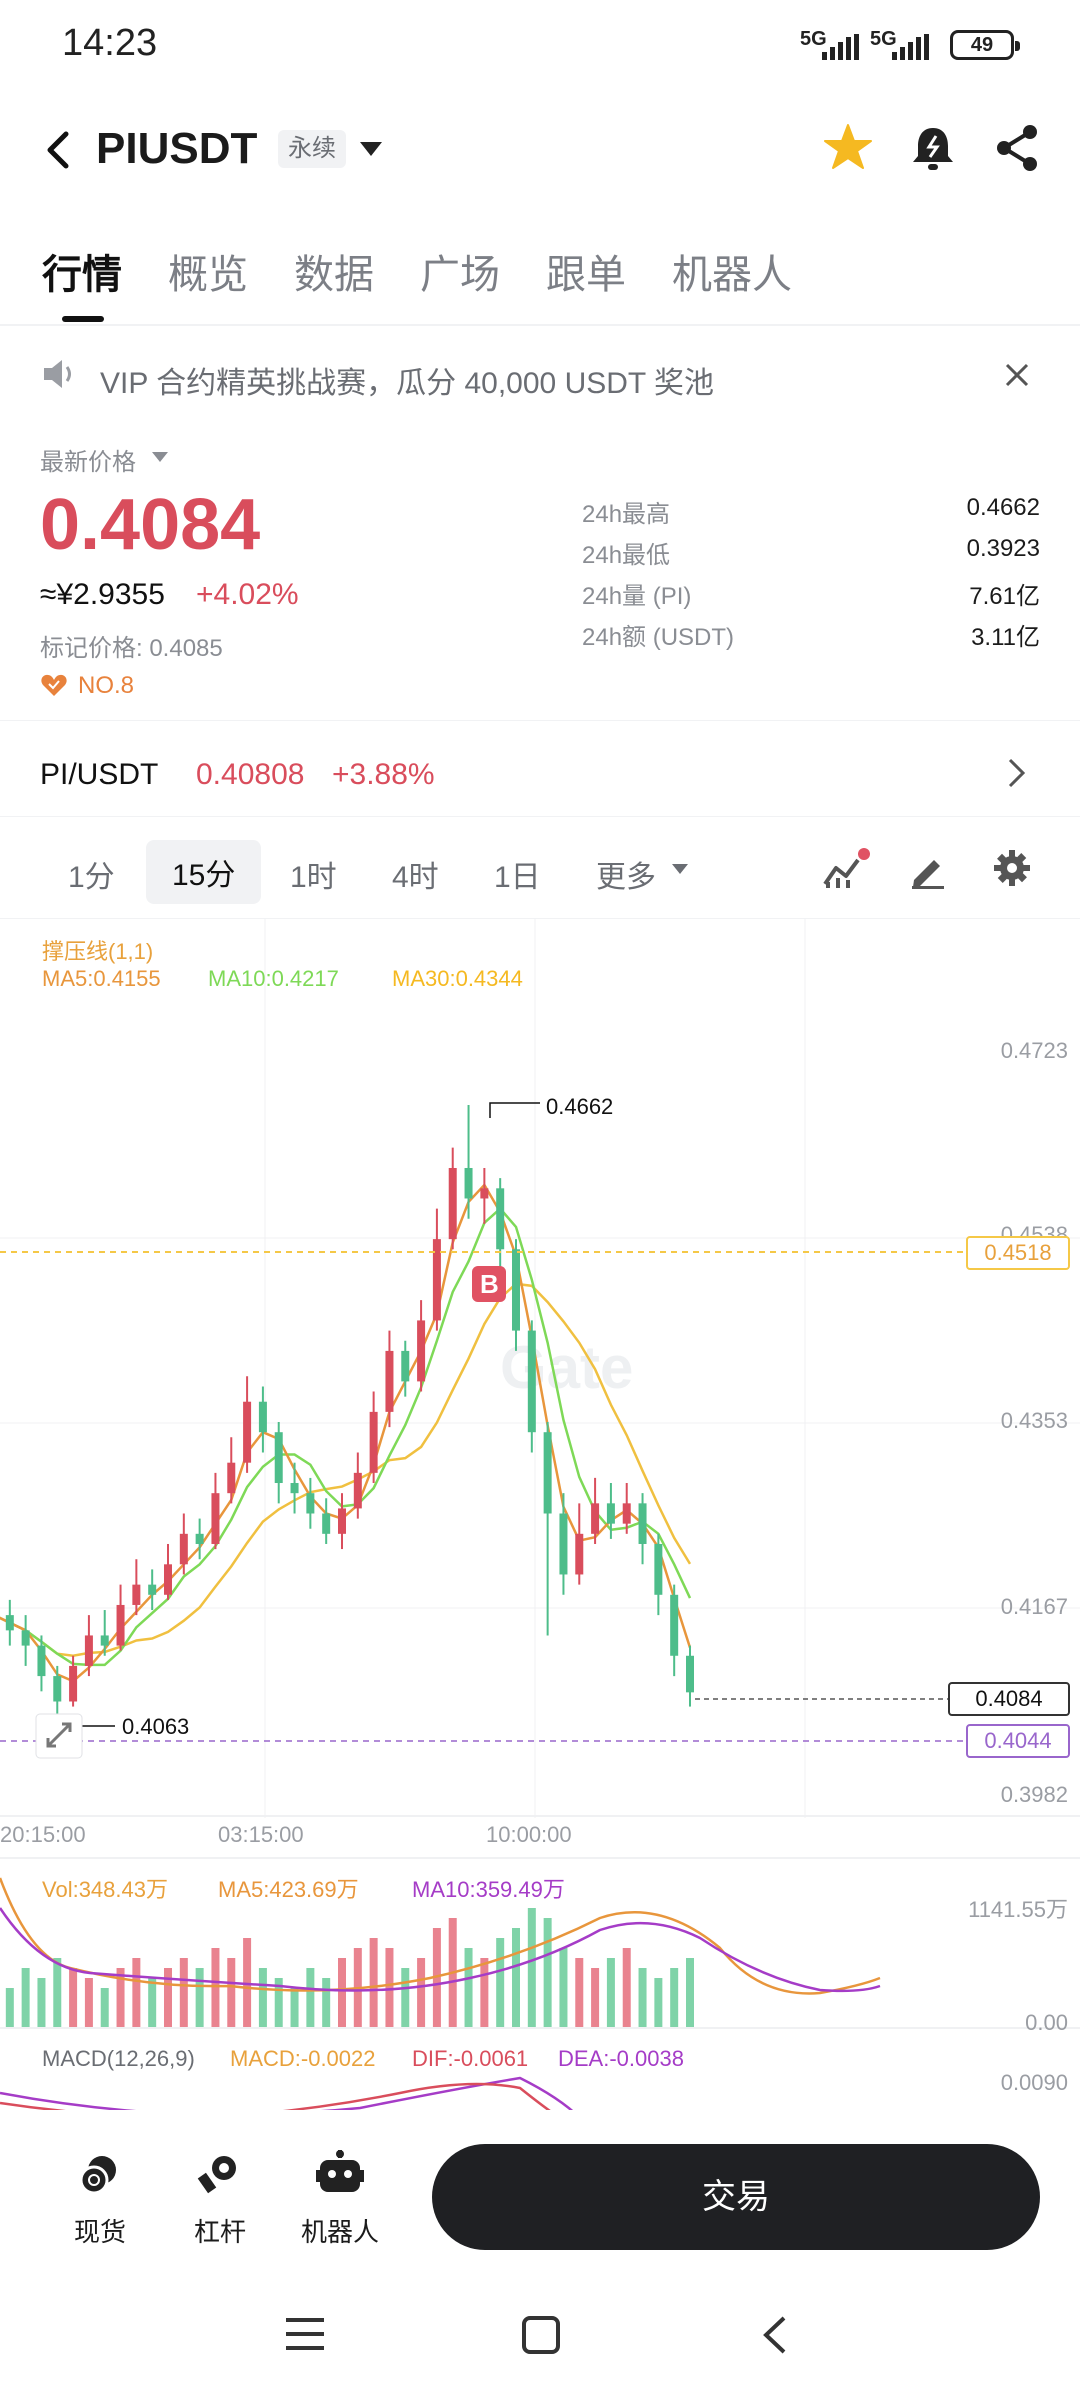 The height and width of the screenshot is (2400, 1080). What do you see at coordinates (334, 275) in the screenshot?
I see `tab-data: 数据` at bounding box center [334, 275].